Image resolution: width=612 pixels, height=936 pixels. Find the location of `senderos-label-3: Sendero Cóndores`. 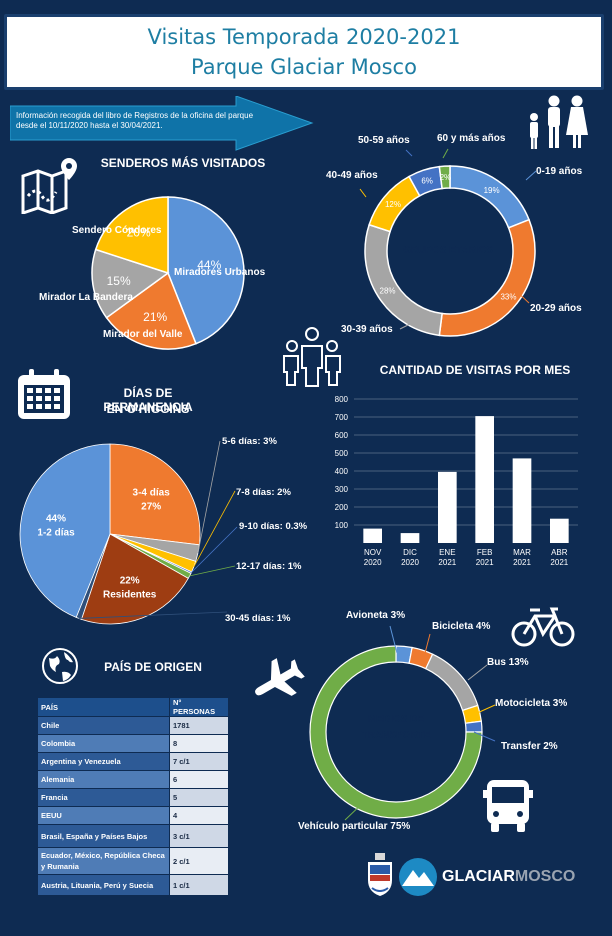

senderos-label-3: Sendero Cóndores is located at coordinates (117, 230).